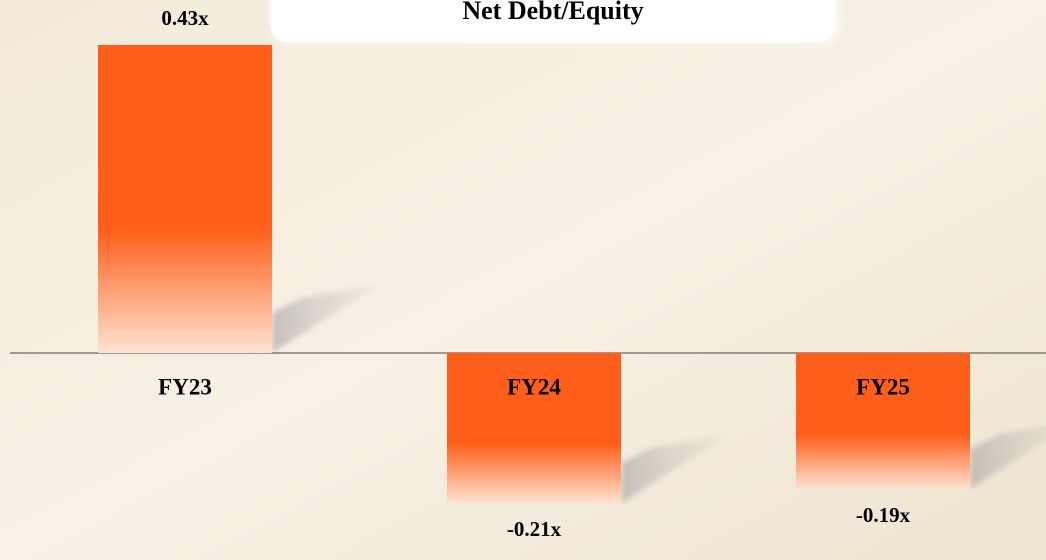  I want to click on value-label: -0.19x, so click(883, 515).